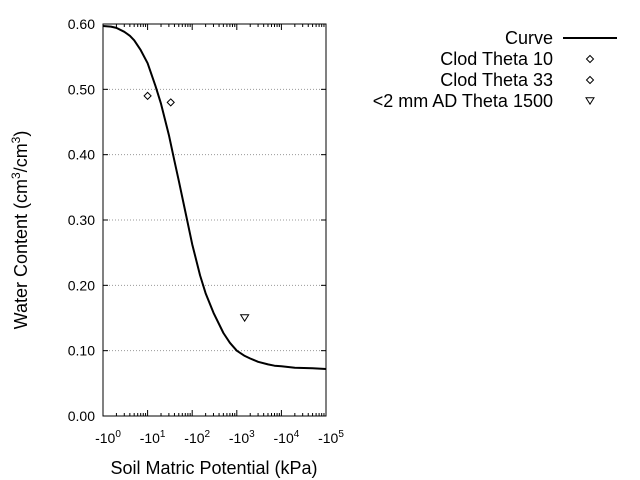  I want to click on y-tick-label: 0.00, so click(81, 416).